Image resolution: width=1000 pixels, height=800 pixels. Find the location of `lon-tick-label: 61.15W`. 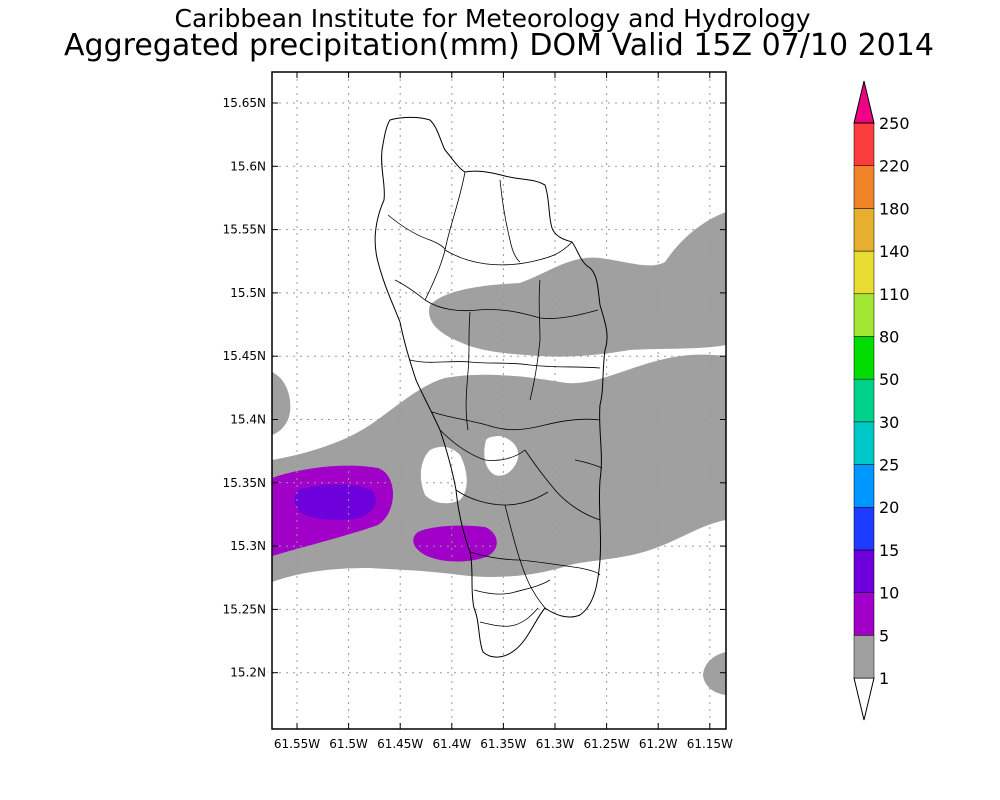

lon-tick-label: 61.15W is located at coordinates (710, 744).